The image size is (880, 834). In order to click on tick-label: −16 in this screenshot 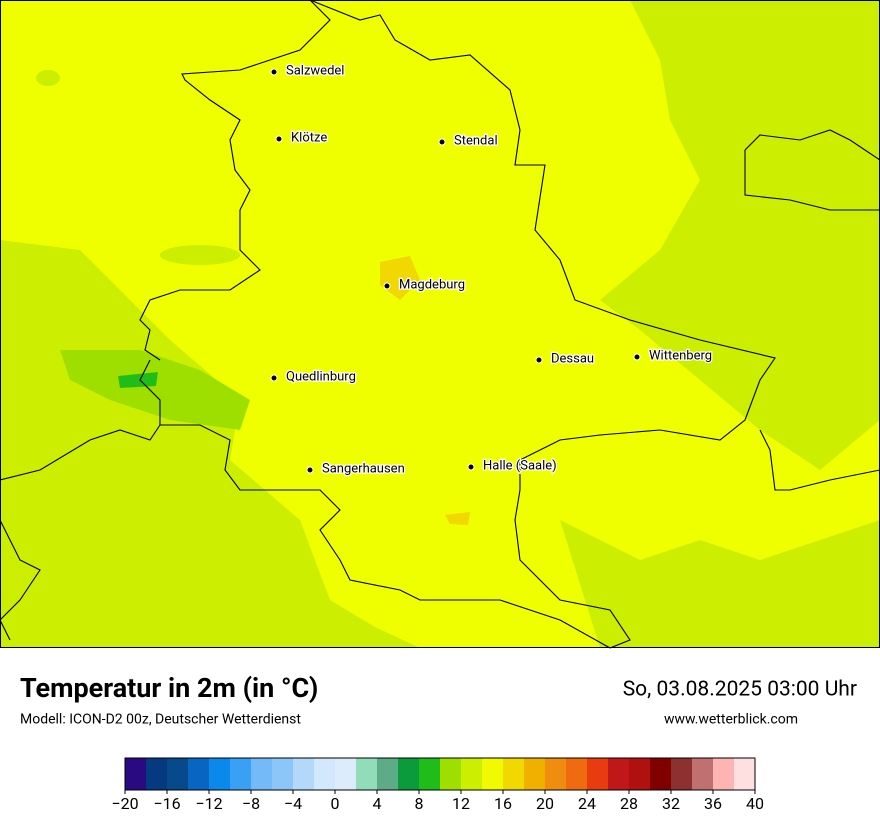, I will do `click(166, 803)`.